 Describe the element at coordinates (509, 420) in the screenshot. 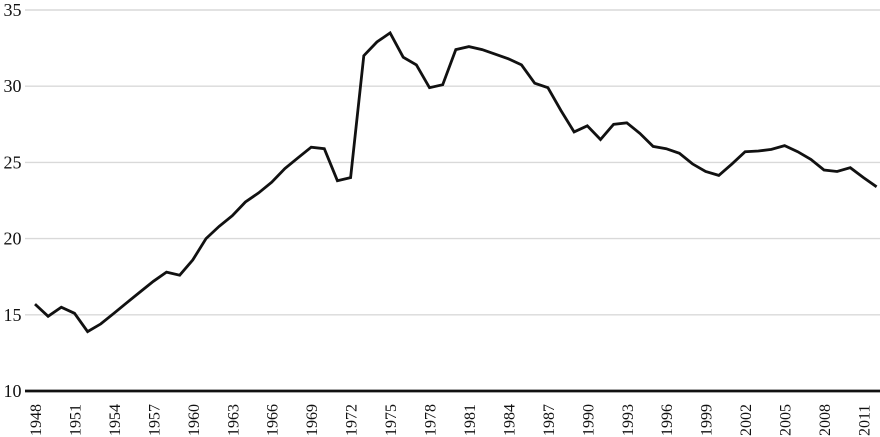

I see `x-tick-label: 1984` at that location.